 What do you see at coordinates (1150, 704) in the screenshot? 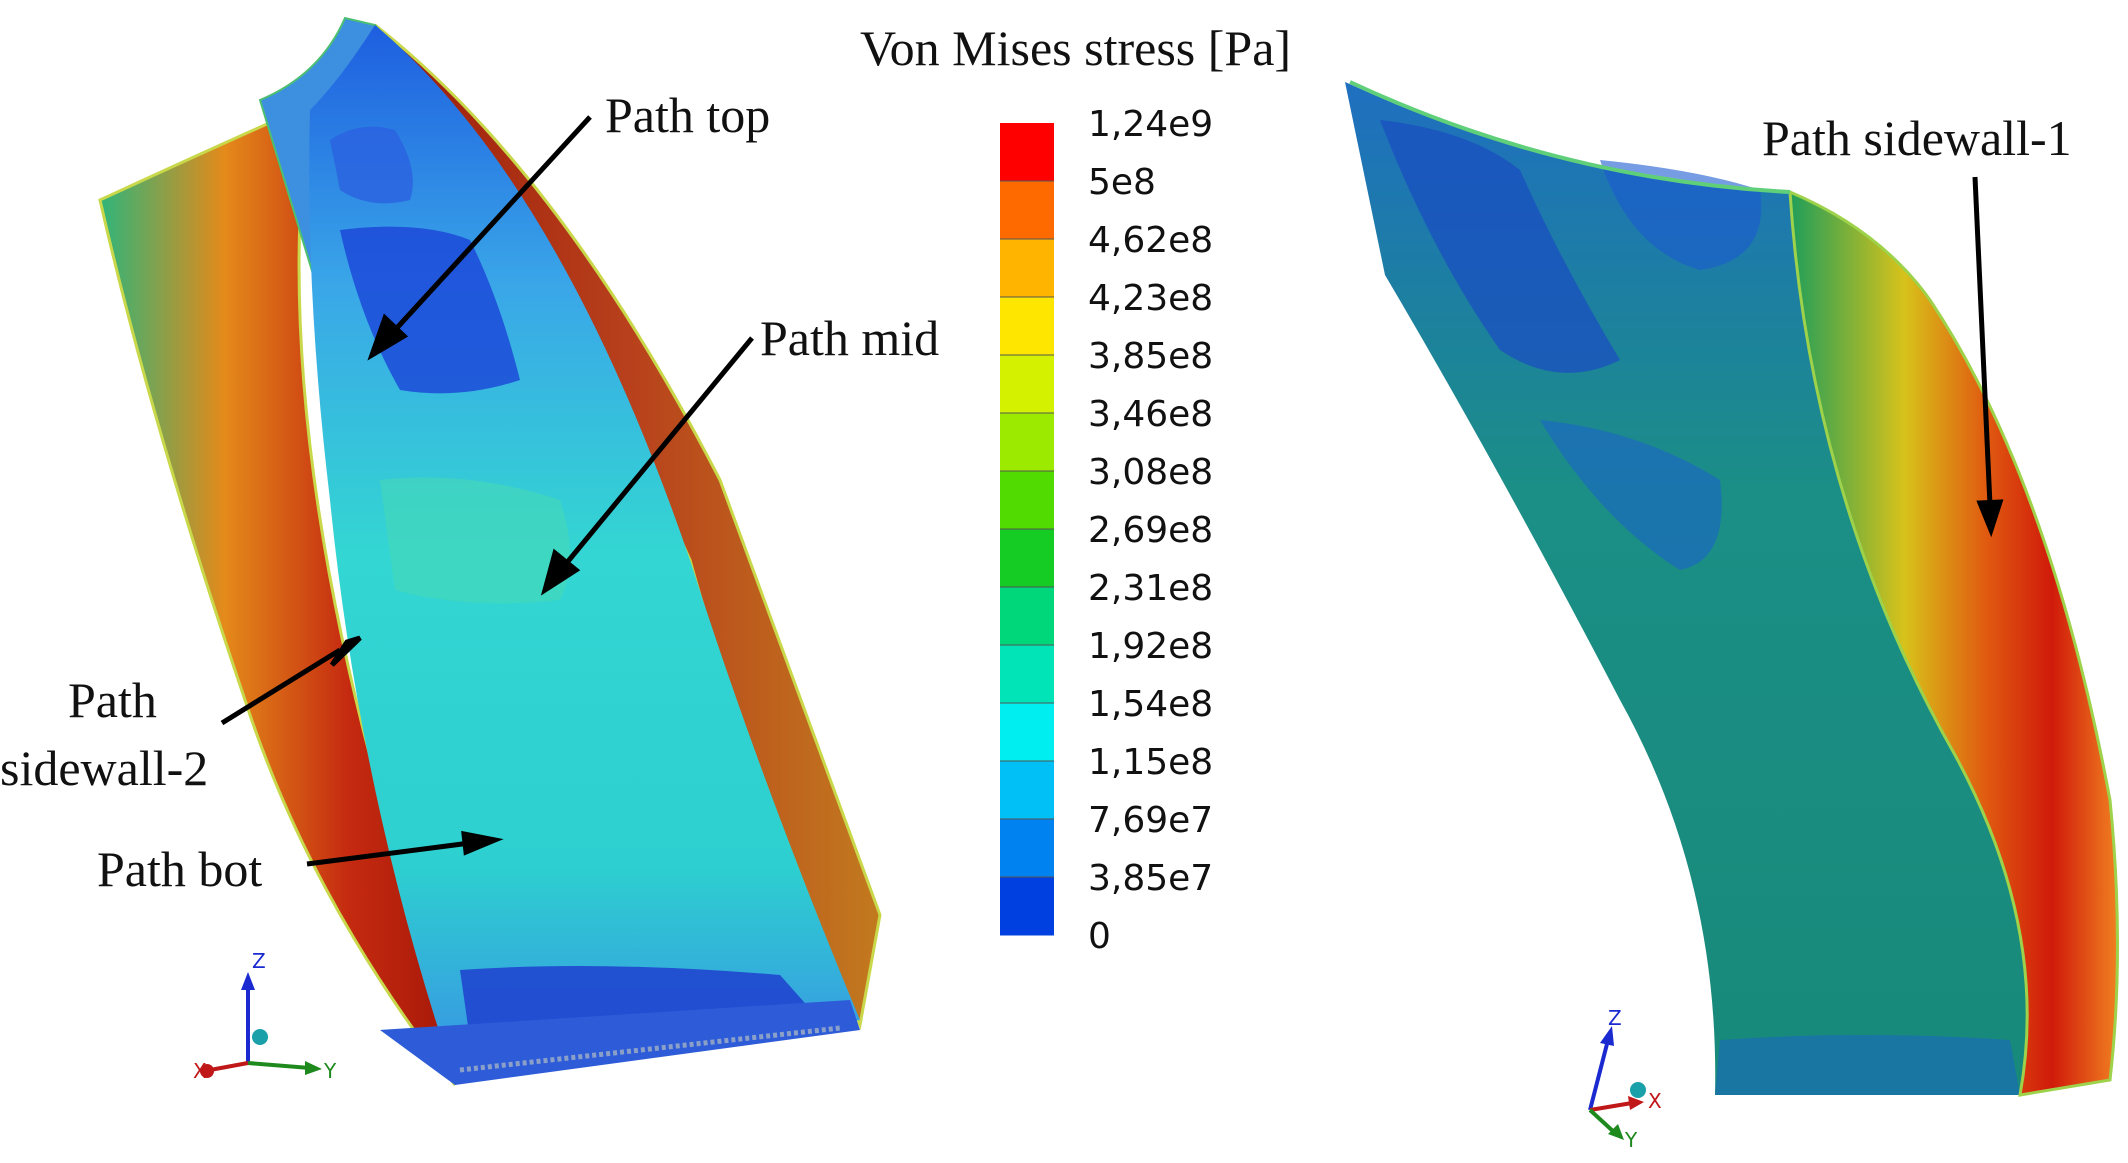
I see `legend-tick-label: 1,54e8` at bounding box center [1150, 704].